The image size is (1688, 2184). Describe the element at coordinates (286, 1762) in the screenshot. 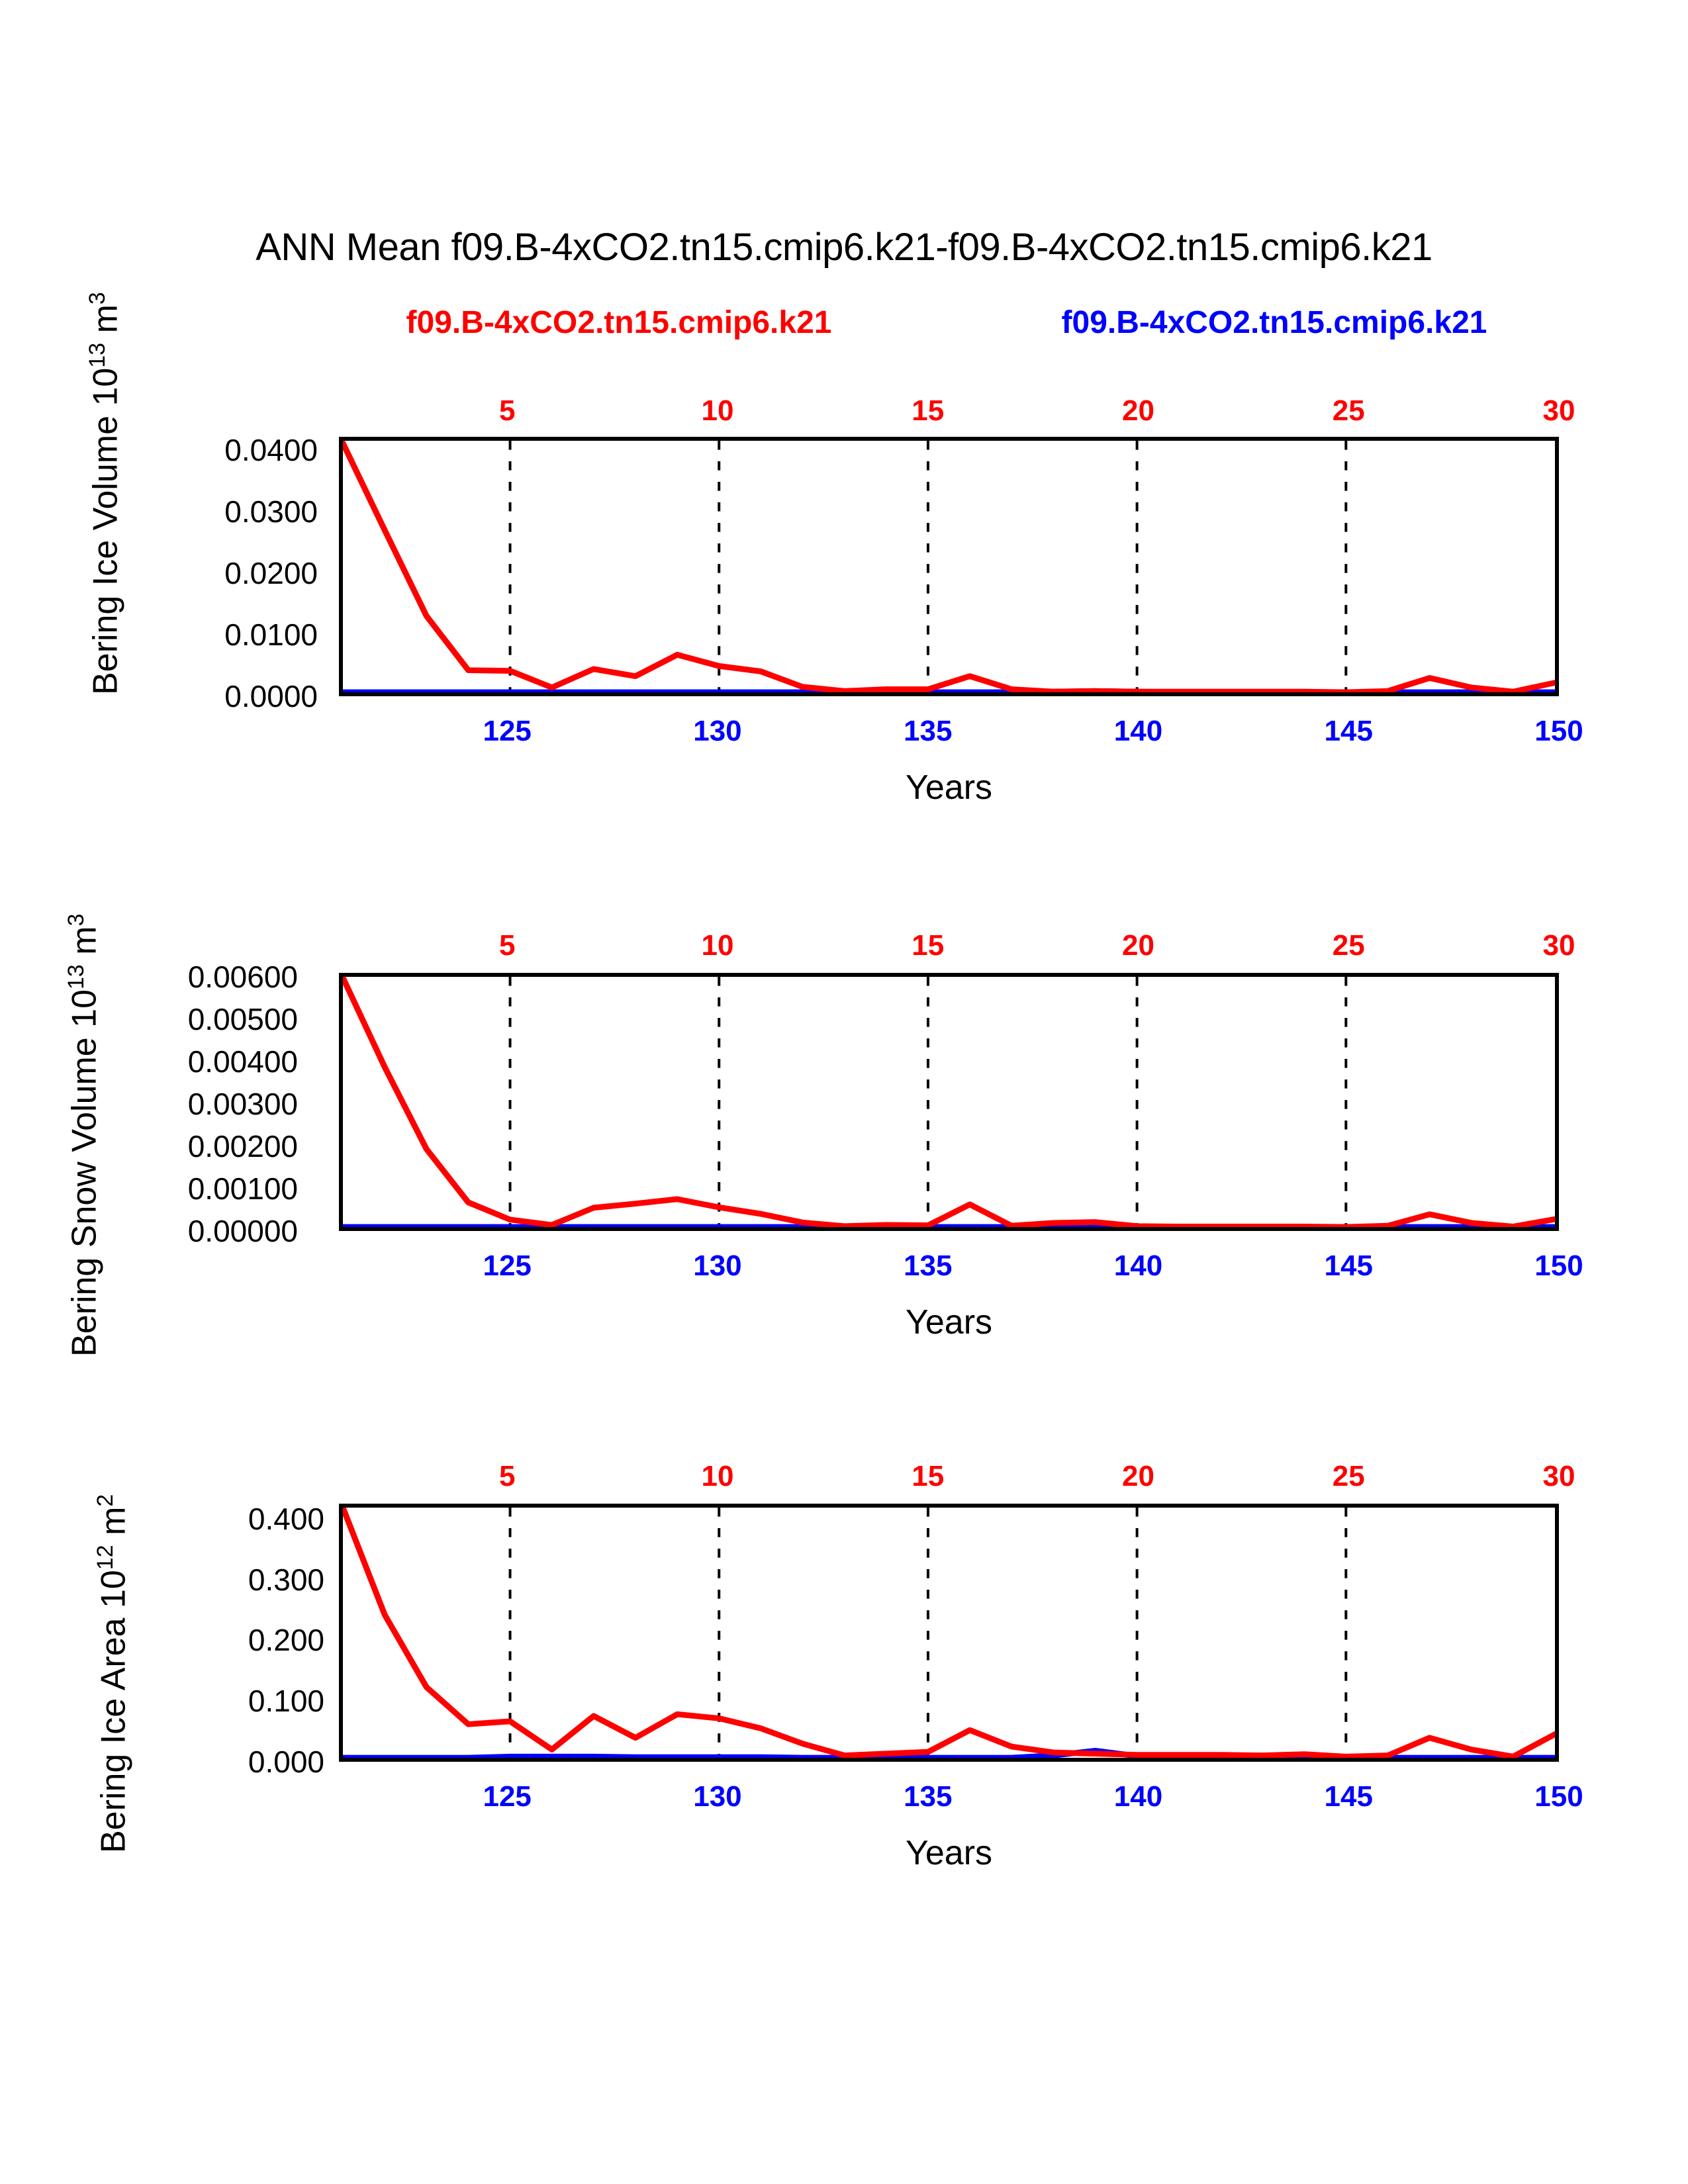

I see `y-axis-tick-label: 0.000` at that location.